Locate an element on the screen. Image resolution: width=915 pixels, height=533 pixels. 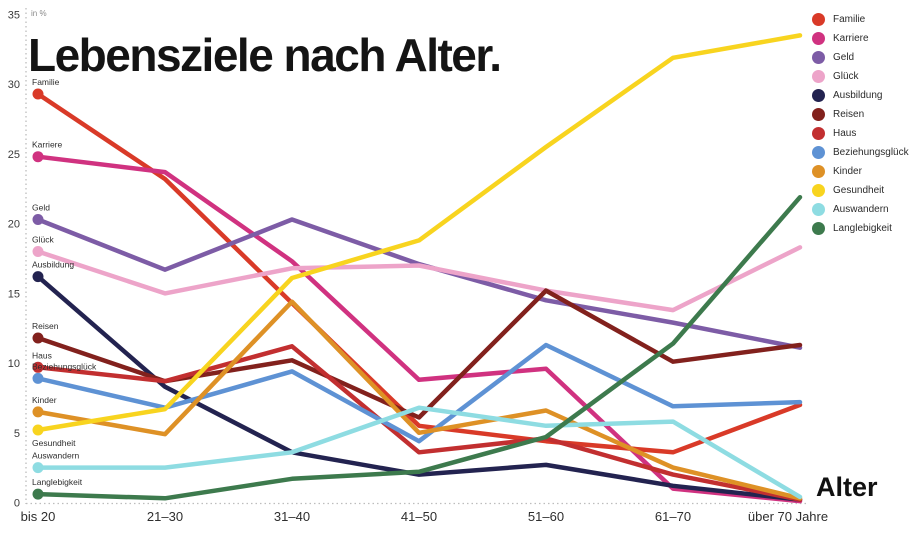
series-start-dot-glueck is located at coordinates (38, 251).